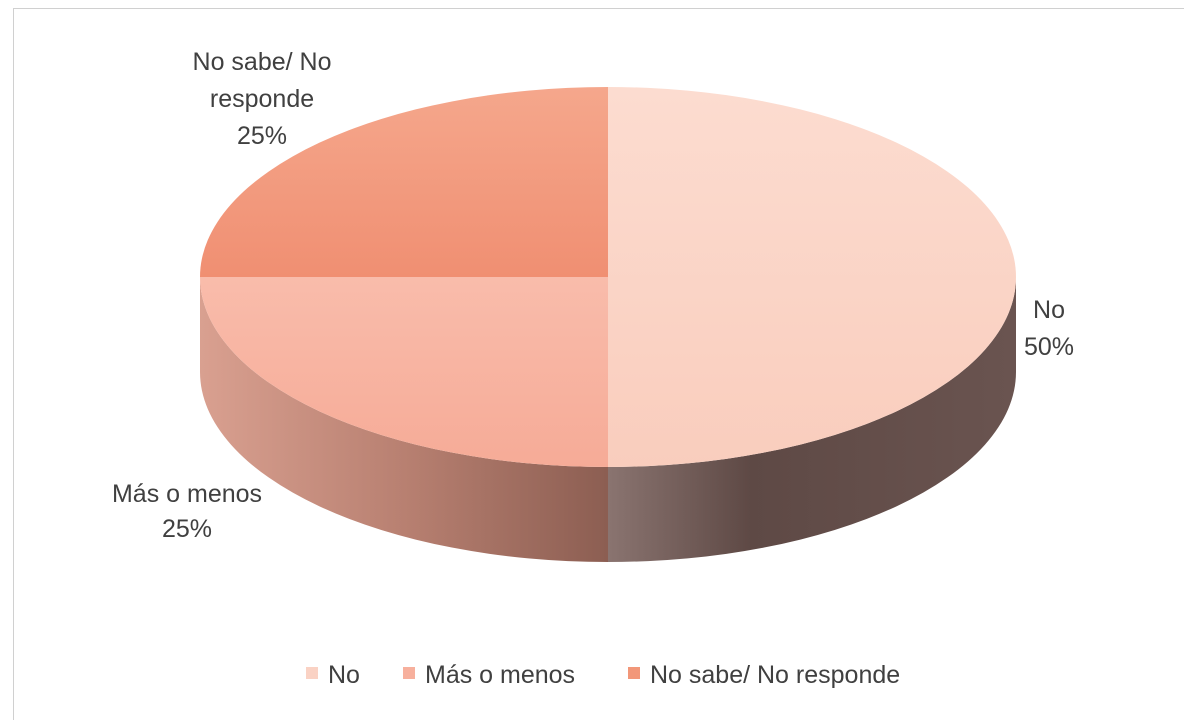 The height and width of the screenshot is (720, 1184). What do you see at coordinates (404, 182) in the screenshot?
I see `pie-slice-no-sabe` at bounding box center [404, 182].